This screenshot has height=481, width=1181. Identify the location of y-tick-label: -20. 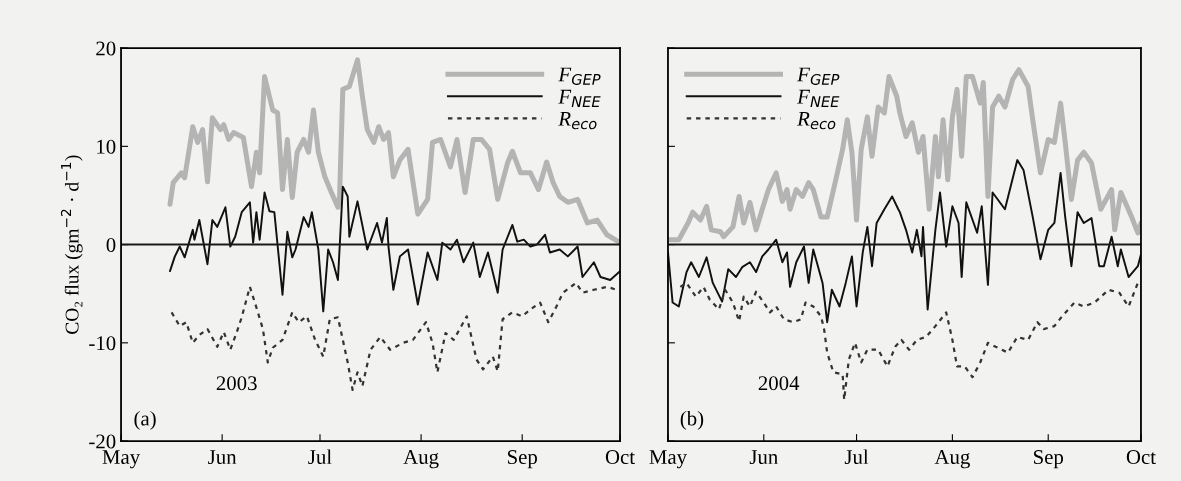
(102, 441).